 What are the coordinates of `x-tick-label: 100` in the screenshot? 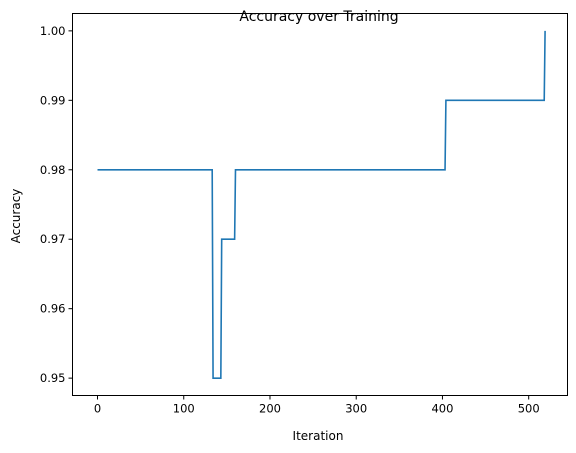 It's located at (184, 409).